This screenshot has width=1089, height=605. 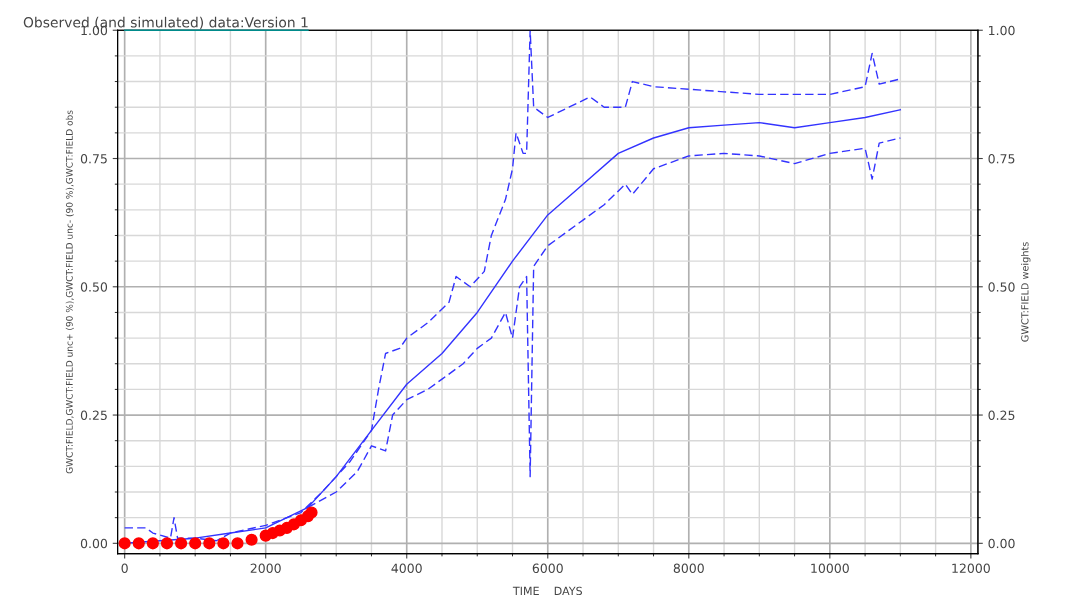 What do you see at coordinates (94, 543) in the screenshot?
I see `y-tick-label: 0.00` at bounding box center [94, 543].